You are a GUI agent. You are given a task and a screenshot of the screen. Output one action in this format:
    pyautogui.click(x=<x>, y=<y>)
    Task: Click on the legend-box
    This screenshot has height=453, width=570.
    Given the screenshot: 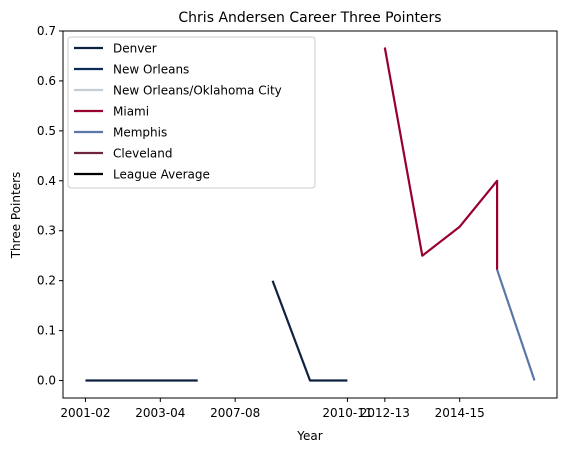 What is the action you would take?
    pyautogui.click(x=191, y=112)
    